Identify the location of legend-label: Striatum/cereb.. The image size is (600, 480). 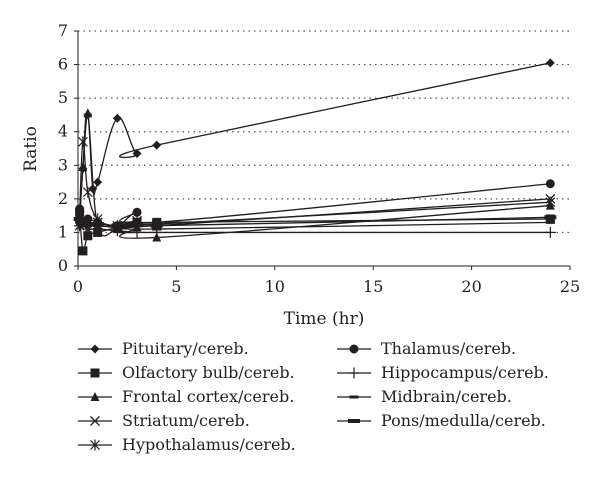
(186, 420).